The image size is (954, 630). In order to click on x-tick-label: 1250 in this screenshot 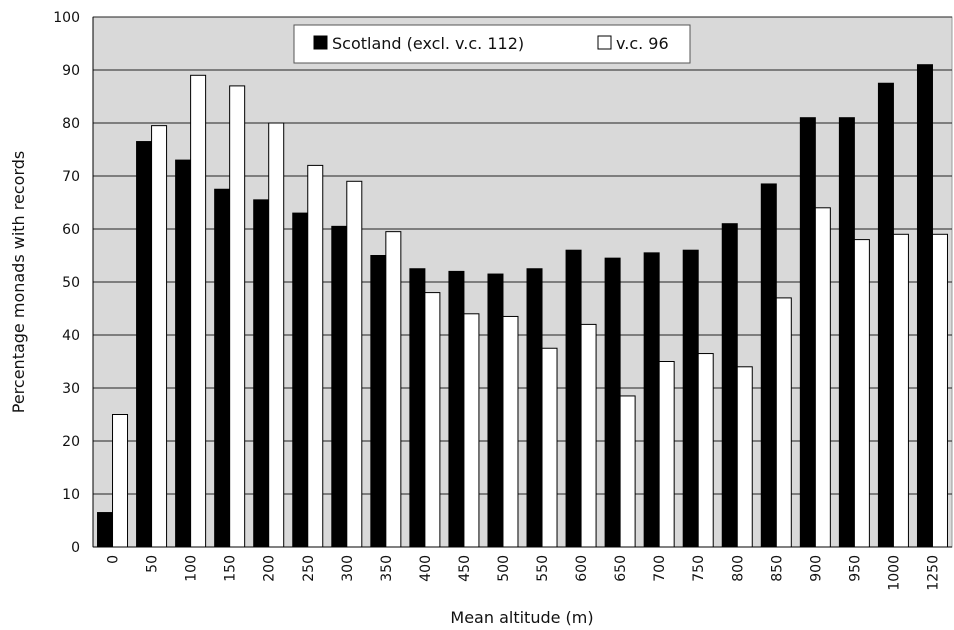, I will do `click(933, 573)`.